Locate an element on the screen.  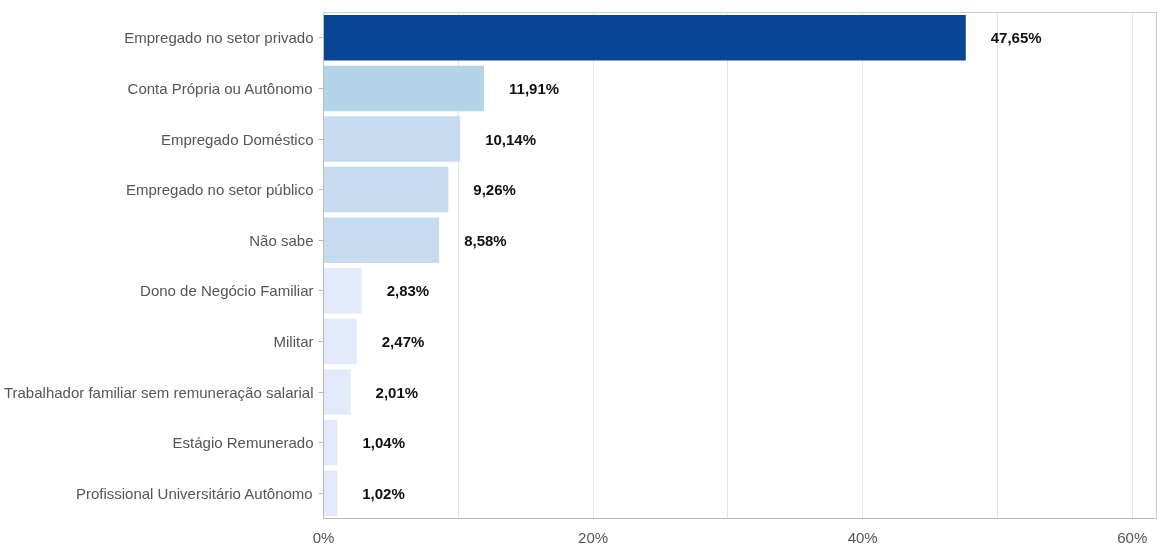
y-tick-label: Empregado Doméstico is located at coordinates (237, 139).